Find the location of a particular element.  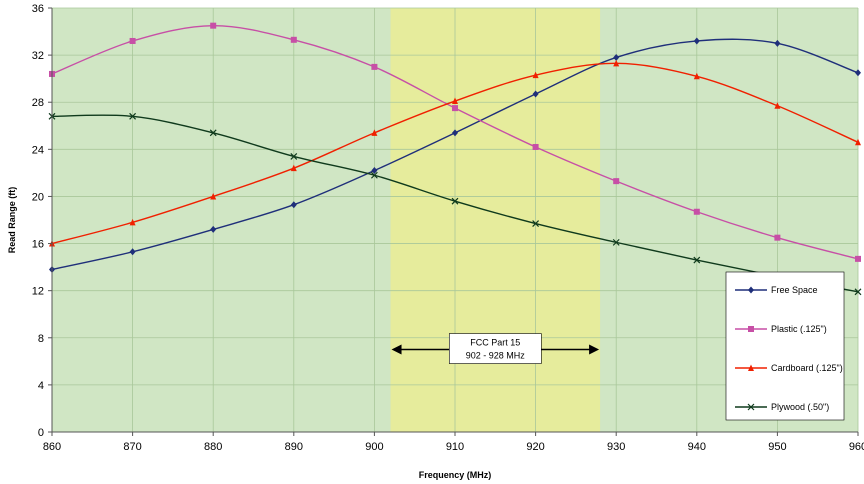

legend-label: Plywood (.50") is located at coordinates (800, 407).